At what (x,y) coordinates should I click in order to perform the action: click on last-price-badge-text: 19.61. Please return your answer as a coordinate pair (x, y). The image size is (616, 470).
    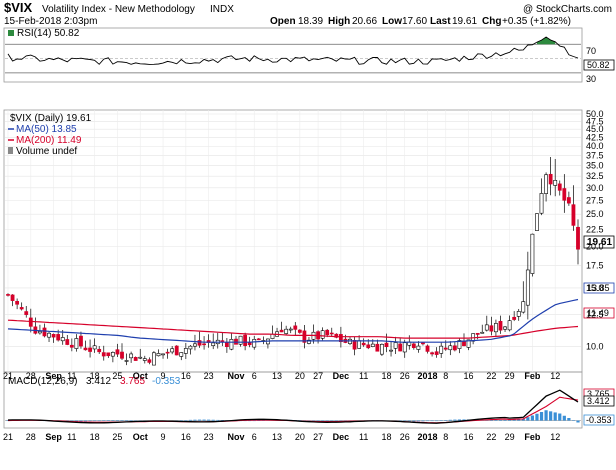
    Looking at the image, I should click on (599, 242).